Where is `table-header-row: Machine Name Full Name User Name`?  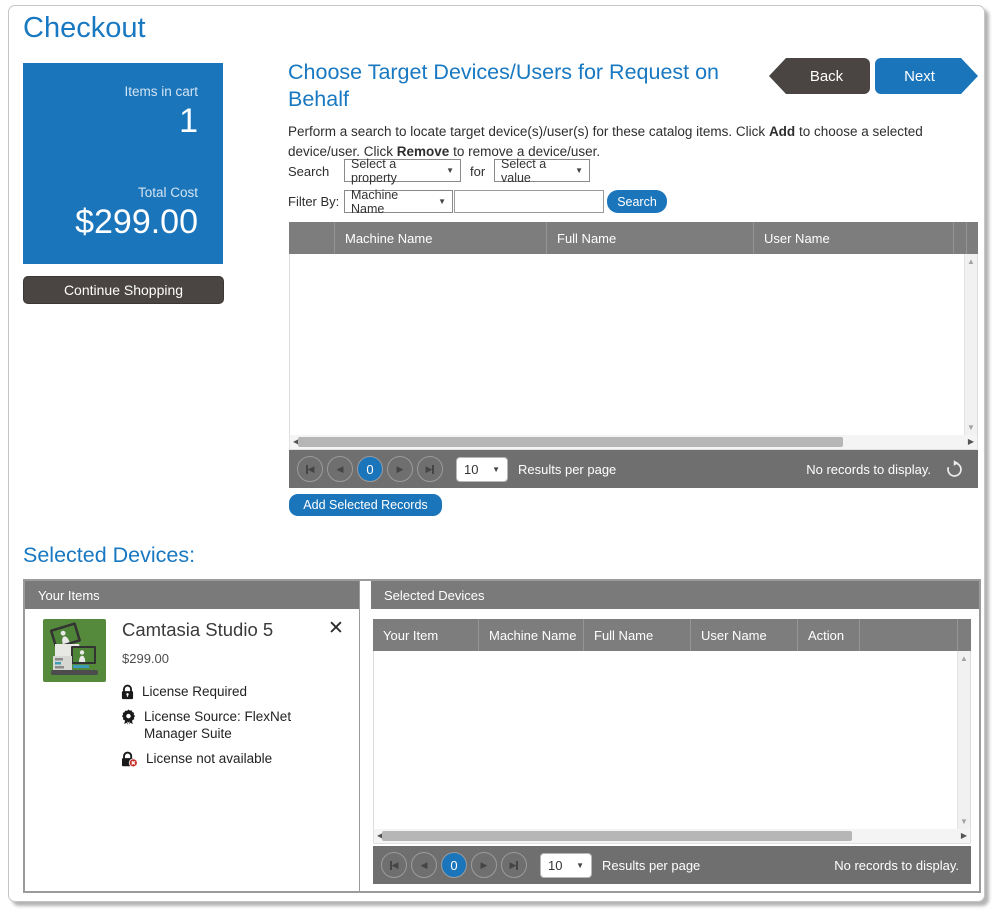
table-header-row: Machine Name Full Name User Name is located at coordinates (633, 238).